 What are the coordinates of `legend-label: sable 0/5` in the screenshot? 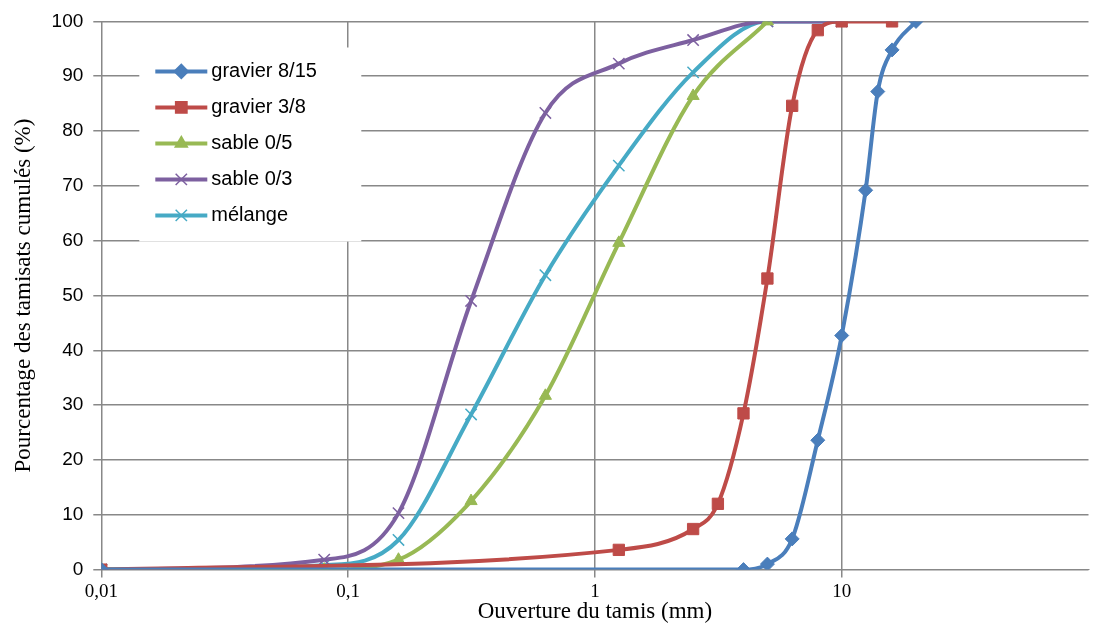 It's located at (252, 141).